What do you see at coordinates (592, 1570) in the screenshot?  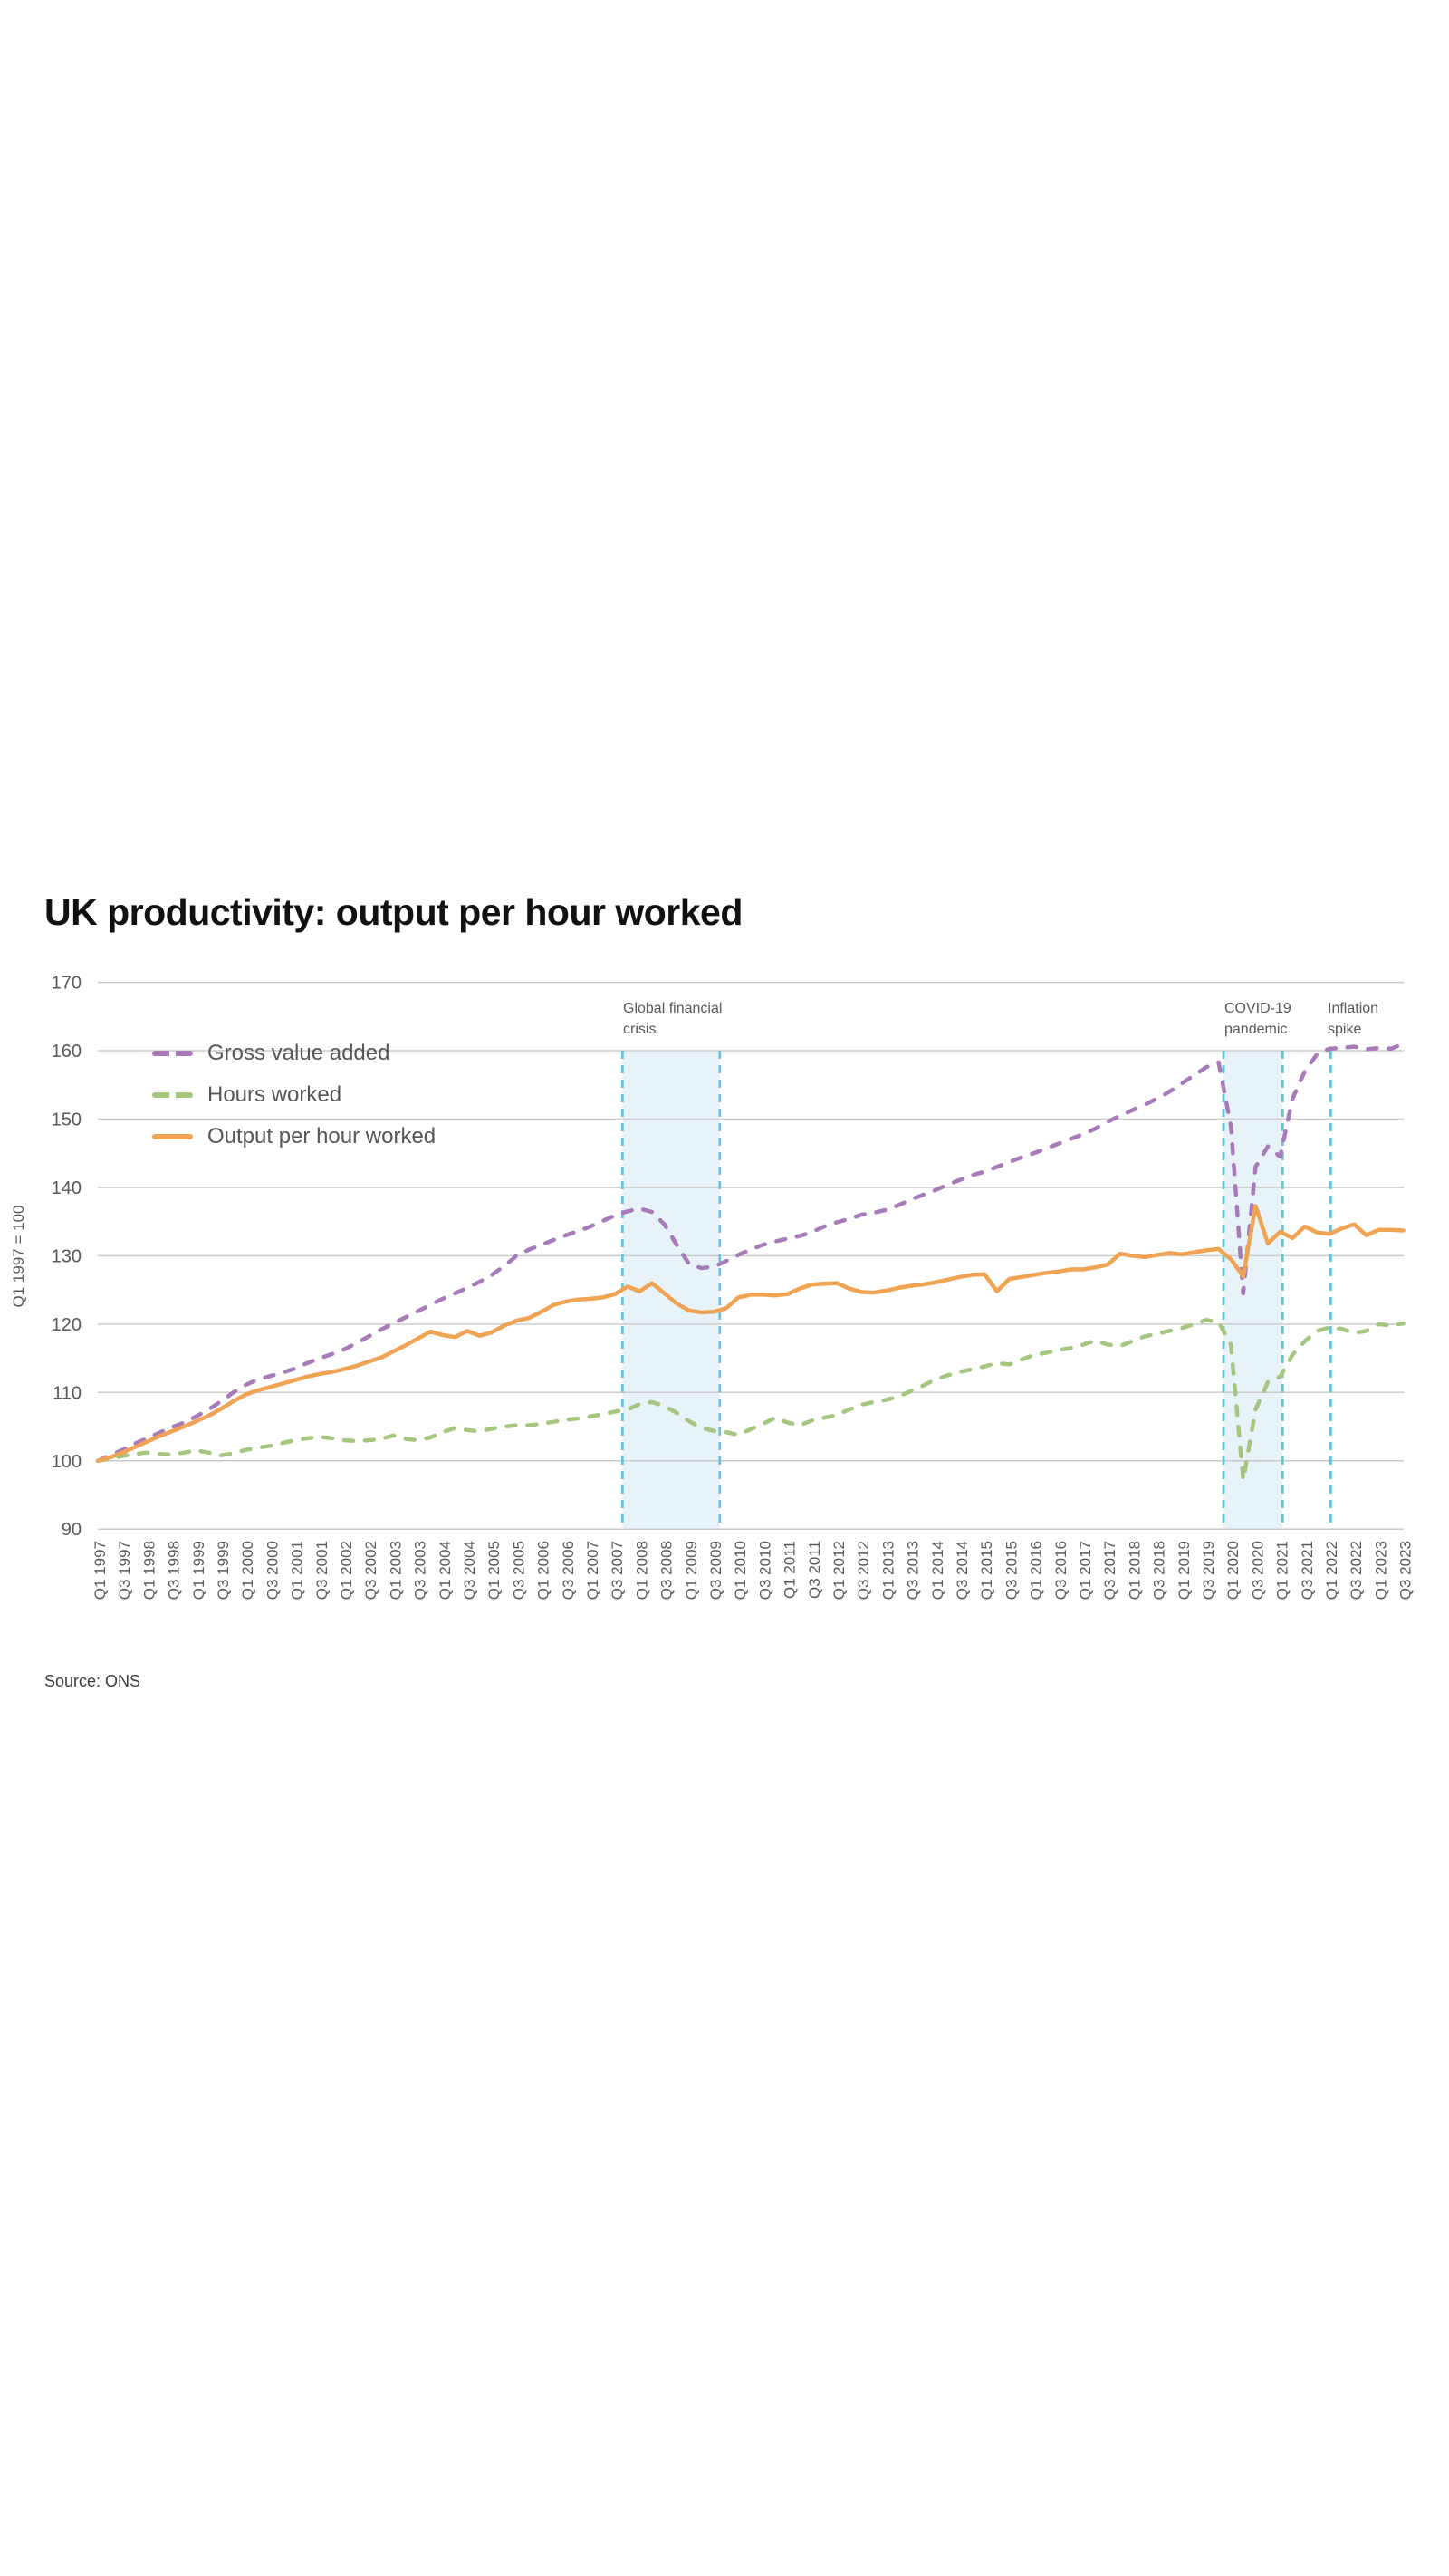 I see `x-tick-label: Q1 2007` at bounding box center [592, 1570].